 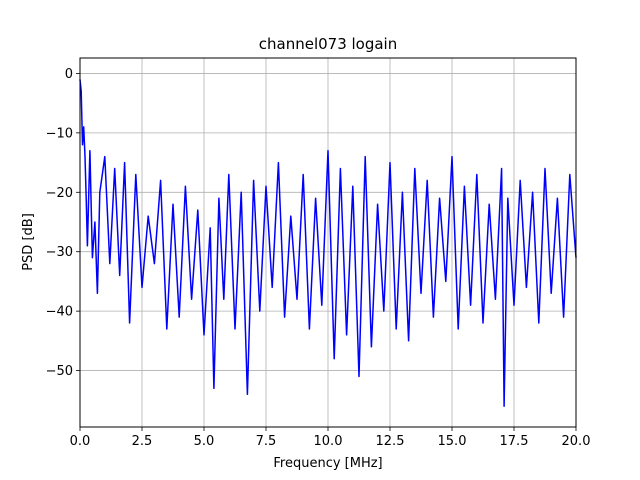 What do you see at coordinates (59, 371) in the screenshot?
I see `y-tick-label: −50` at bounding box center [59, 371].